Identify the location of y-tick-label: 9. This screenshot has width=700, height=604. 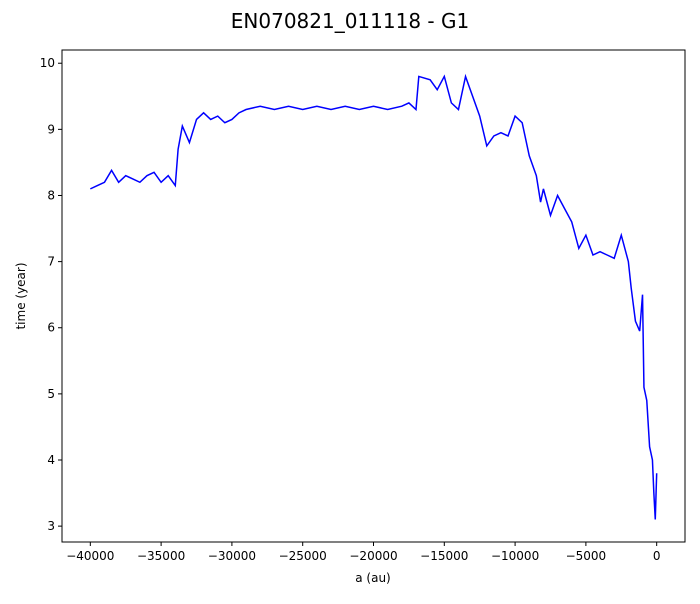
(51, 129).